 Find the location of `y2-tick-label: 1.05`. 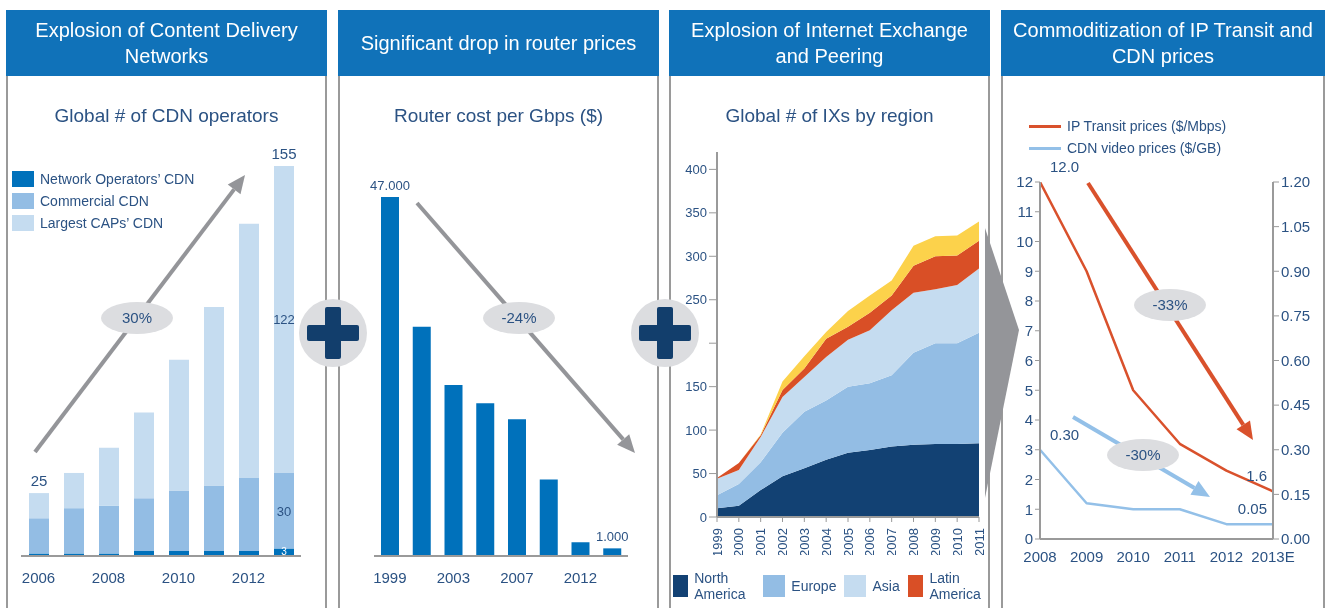

y2-tick-label: 1.05 is located at coordinates (1296, 226).